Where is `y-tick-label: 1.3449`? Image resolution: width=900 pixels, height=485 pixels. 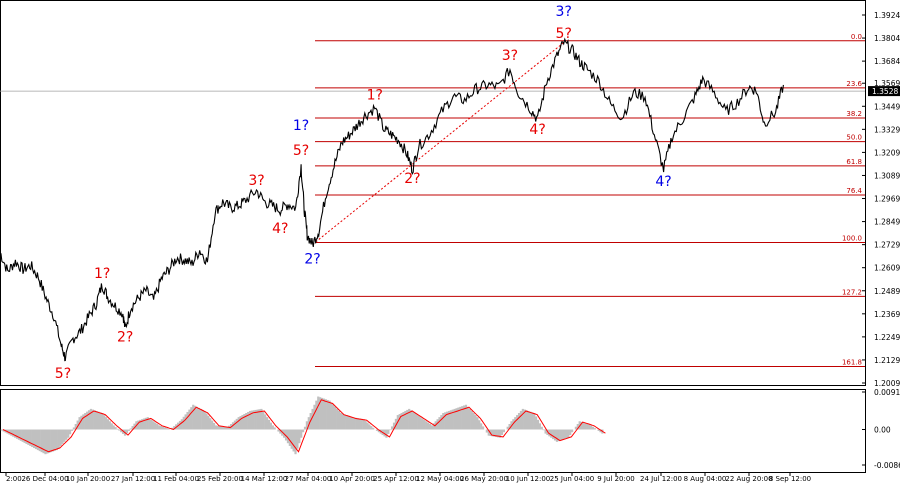 y-tick-label: 1.3449 is located at coordinates (887, 106).